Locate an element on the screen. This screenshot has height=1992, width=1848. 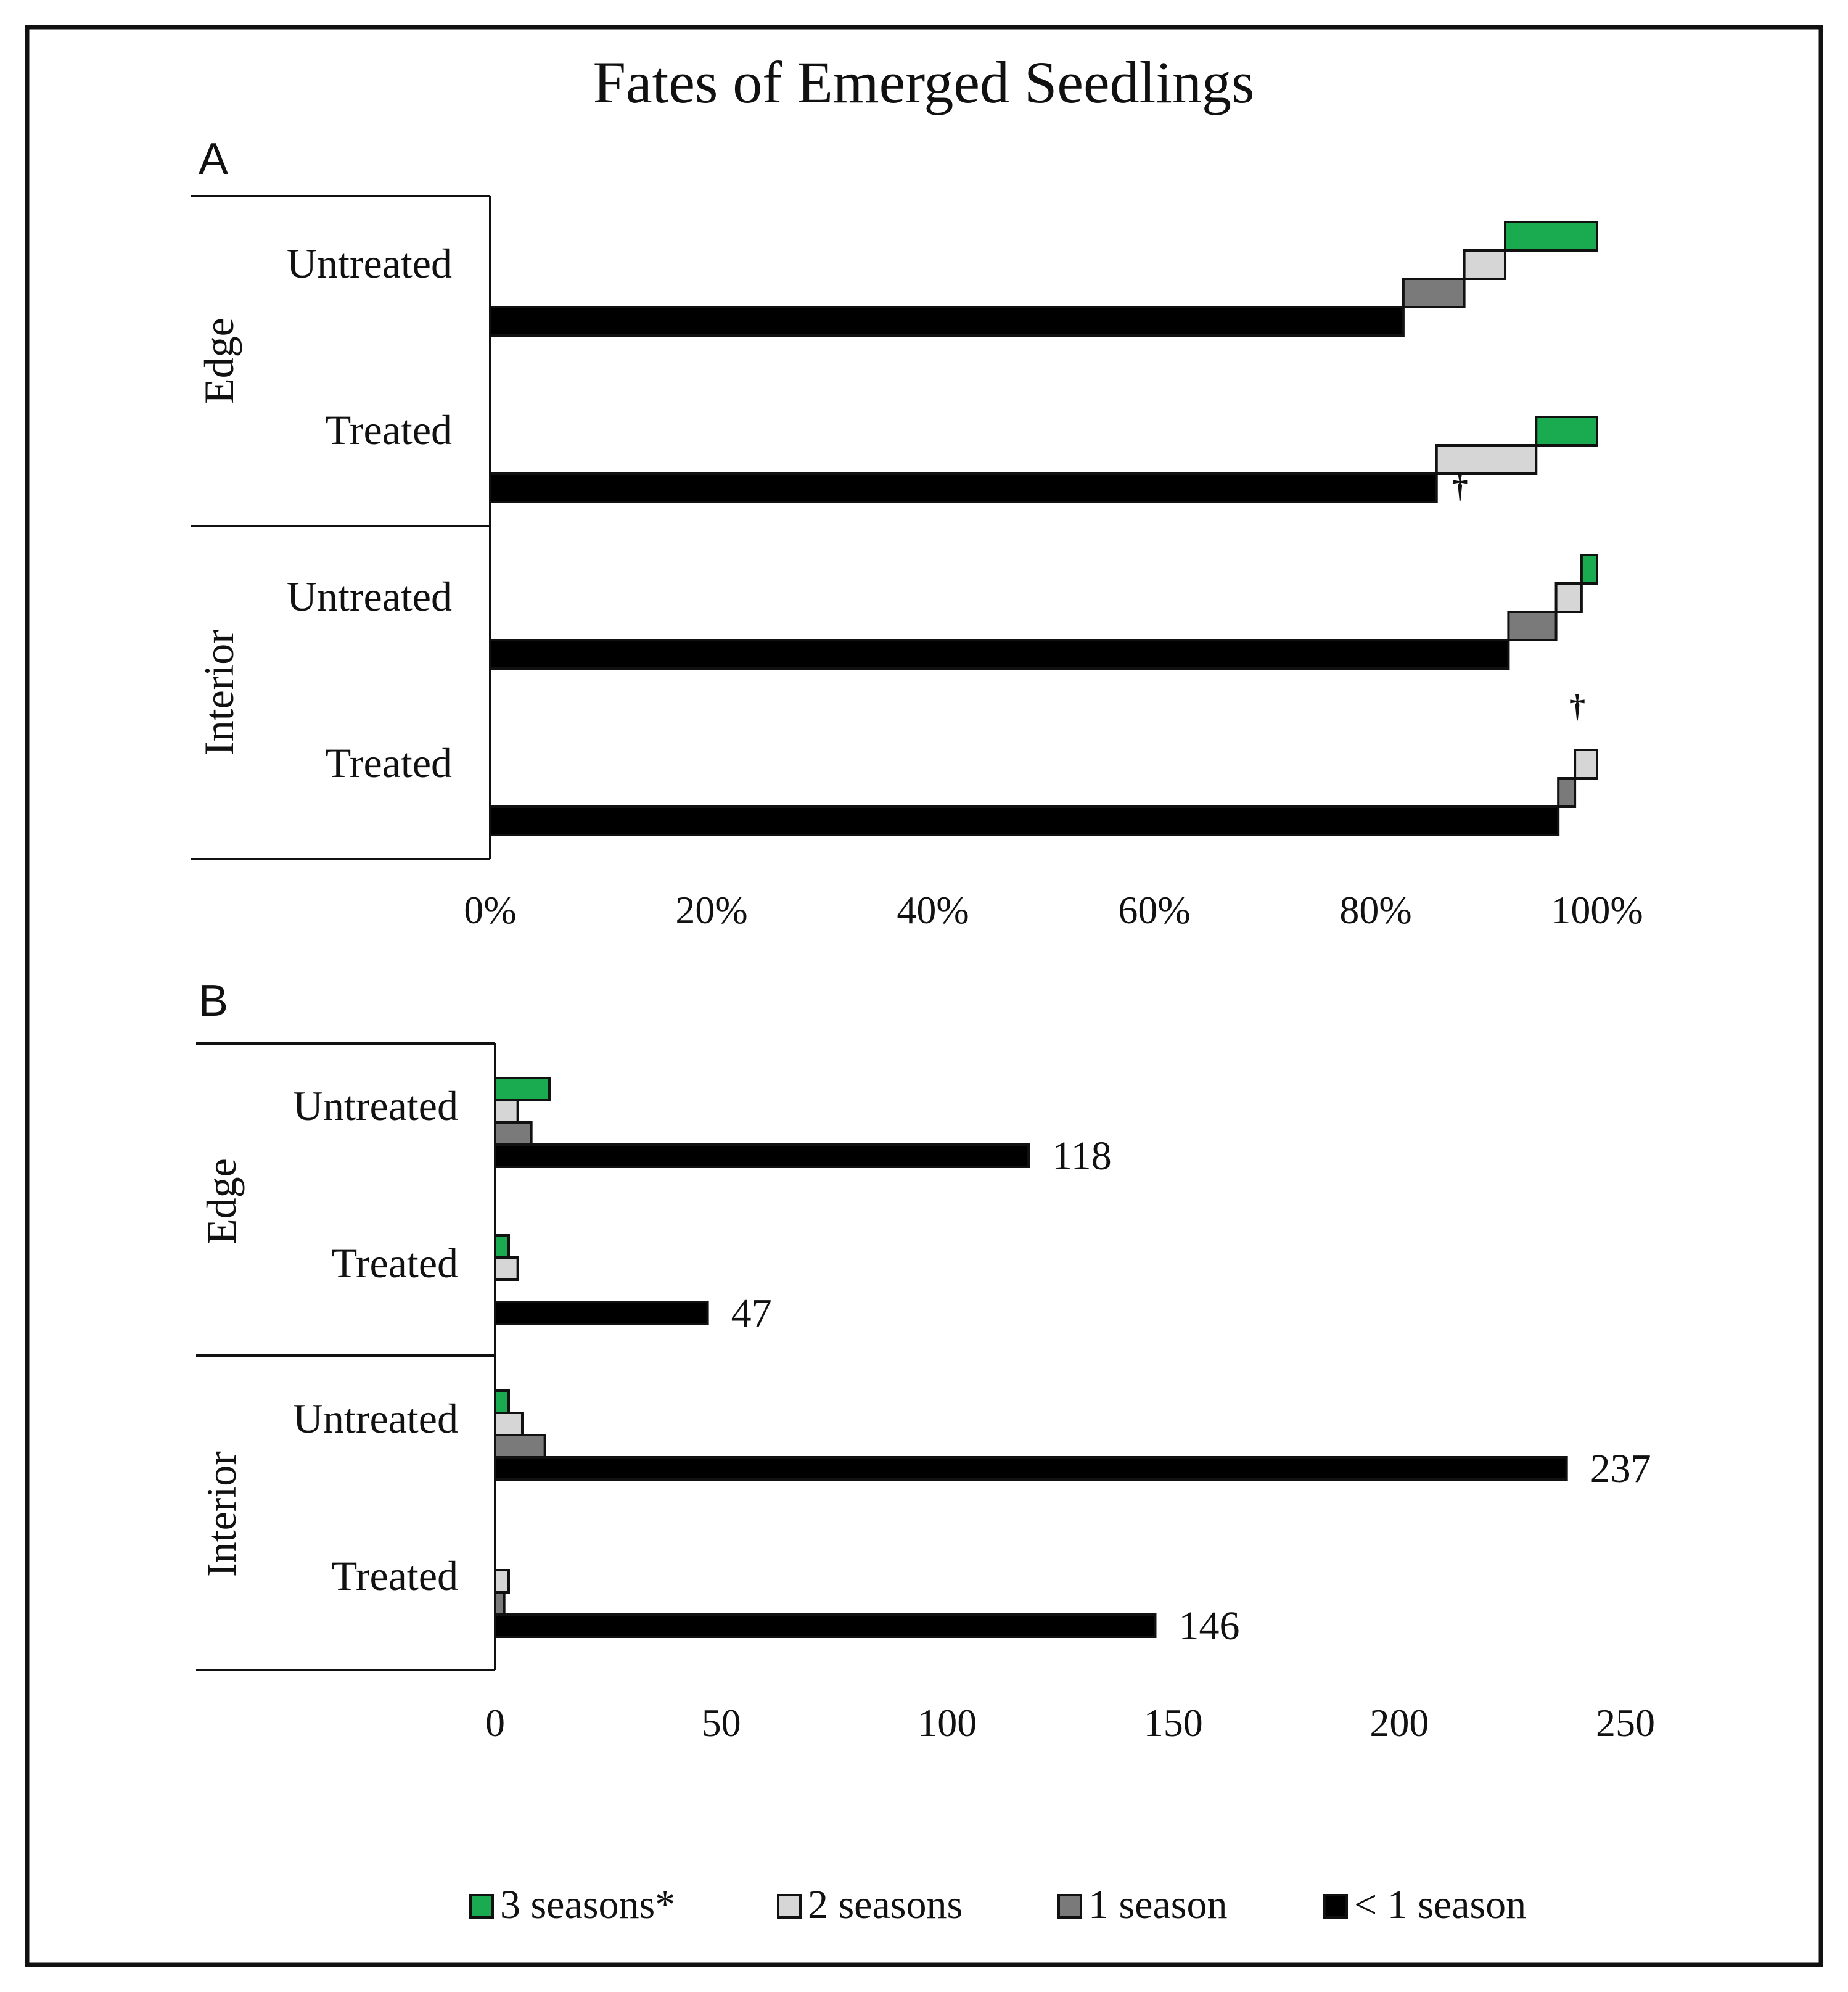
panel-b-data-label: 118 is located at coordinates (1082, 1156).